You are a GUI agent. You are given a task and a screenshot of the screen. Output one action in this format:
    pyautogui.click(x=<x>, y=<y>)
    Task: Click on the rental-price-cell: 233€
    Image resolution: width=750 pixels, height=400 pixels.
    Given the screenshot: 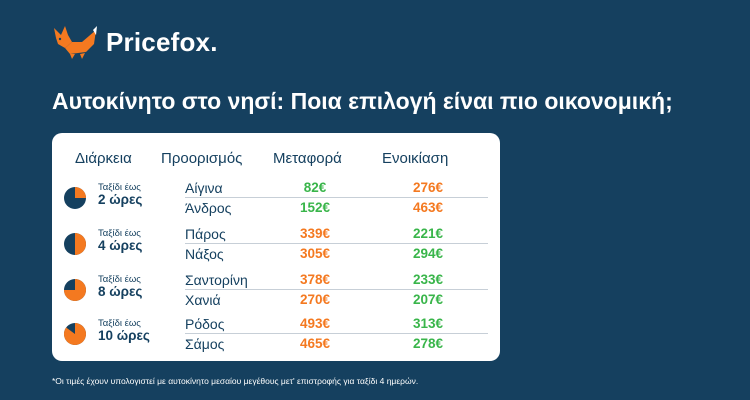 What is the action you would take?
    pyautogui.click(x=428, y=279)
    